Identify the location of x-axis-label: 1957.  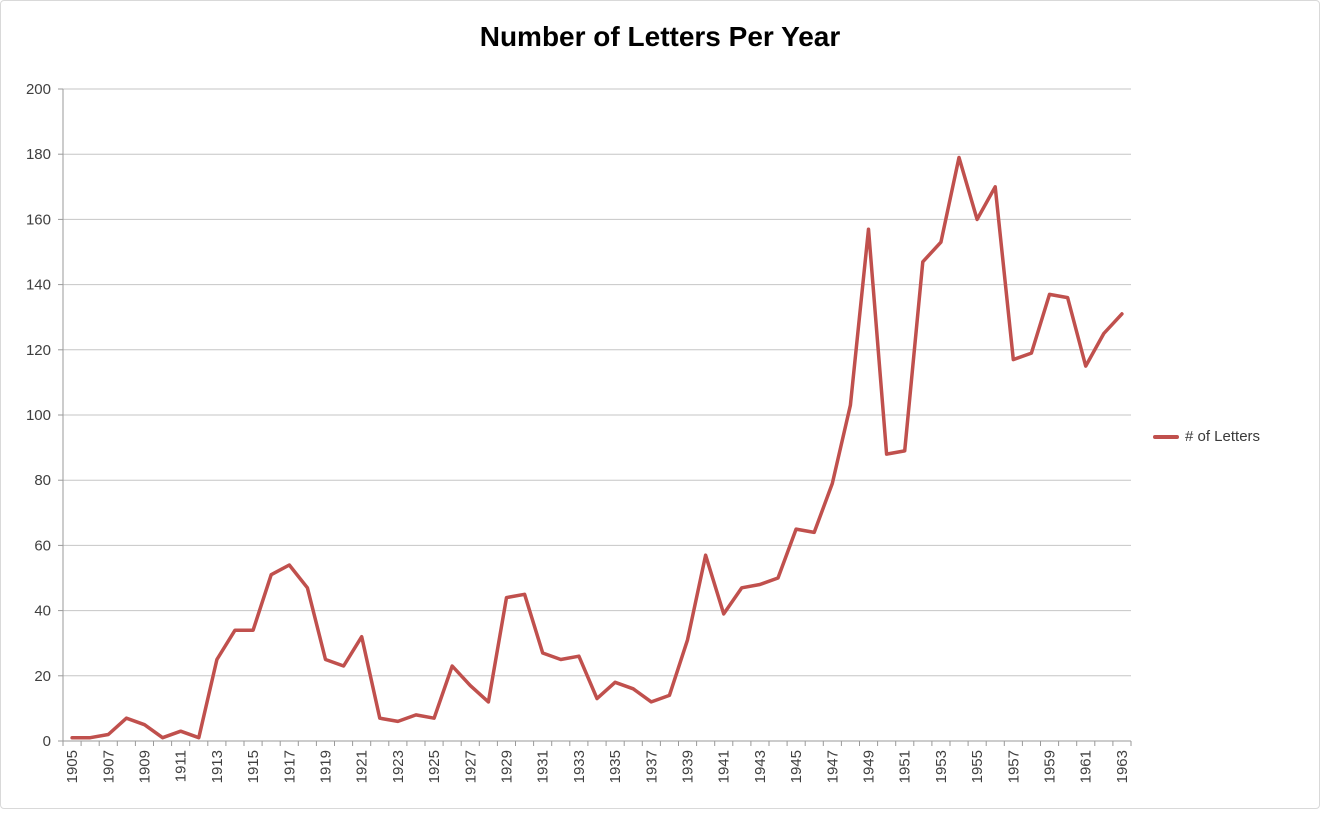
(1013, 766).